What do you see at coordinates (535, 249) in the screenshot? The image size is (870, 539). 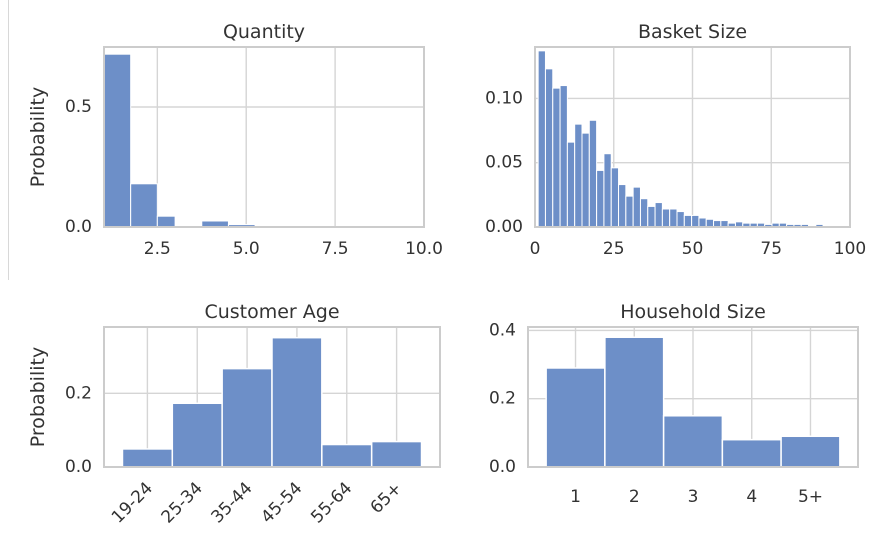 I see `x-tick-label: 0` at bounding box center [535, 249].